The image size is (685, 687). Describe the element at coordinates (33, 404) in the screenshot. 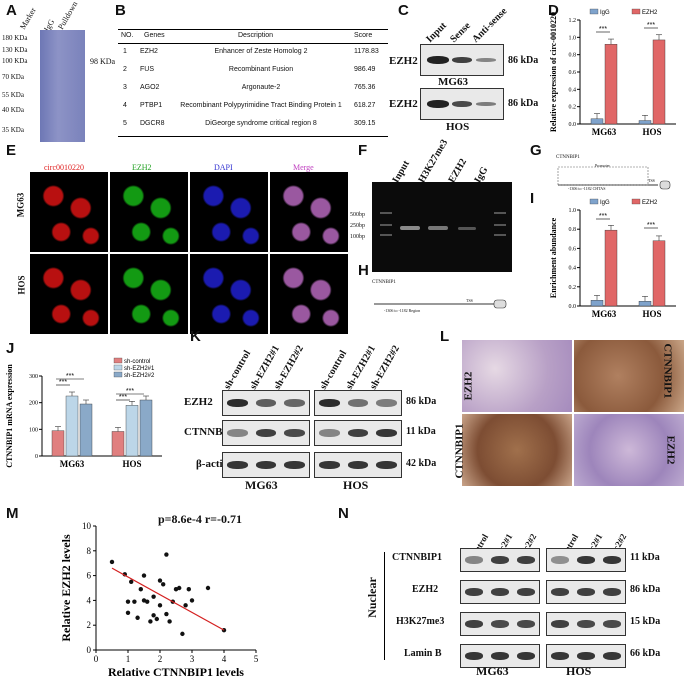

I see `y-tick-label: 200` at that location.